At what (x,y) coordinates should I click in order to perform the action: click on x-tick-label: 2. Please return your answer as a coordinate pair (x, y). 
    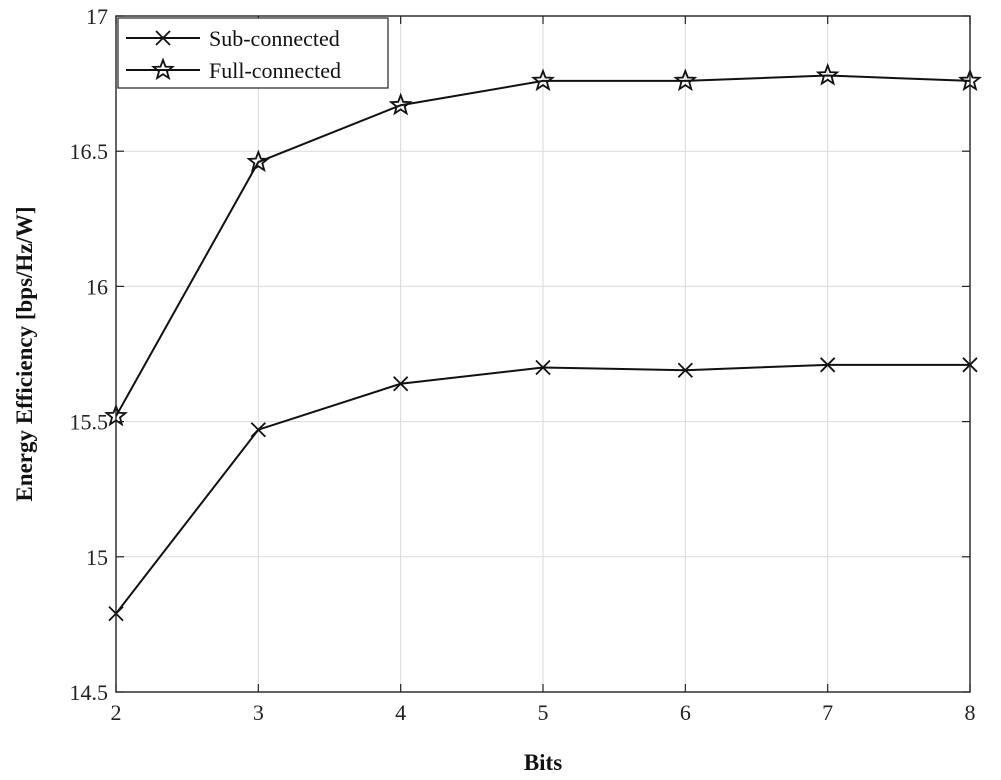
    Looking at the image, I should click on (116, 712).